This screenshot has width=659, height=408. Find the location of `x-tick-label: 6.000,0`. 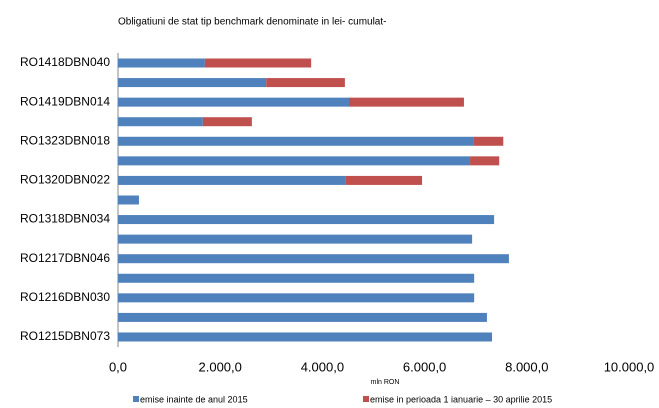

x-tick-label: 6.000,0 is located at coordinates (424, 366).